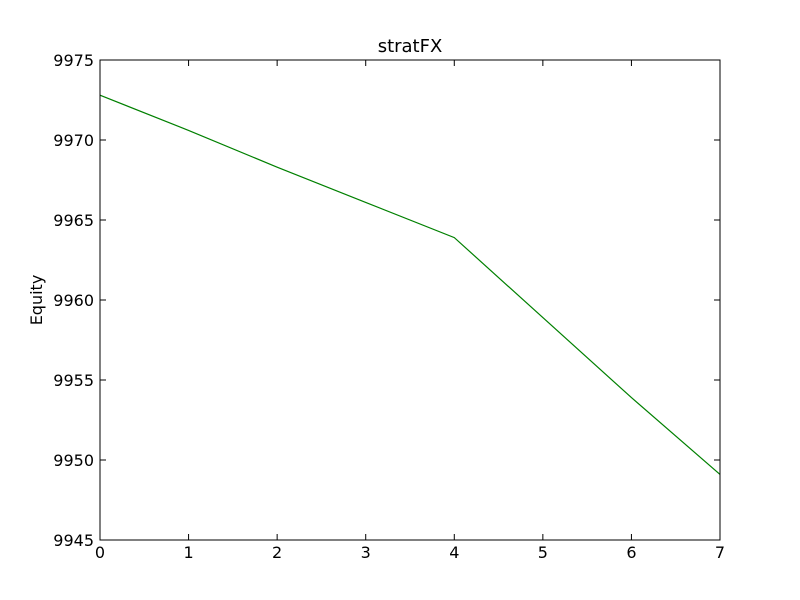 This screenshot has height=600, width=800. Describe the element at coordinates (188, 552) in the screenshot. I see `x-tick-label: 1` at that location.